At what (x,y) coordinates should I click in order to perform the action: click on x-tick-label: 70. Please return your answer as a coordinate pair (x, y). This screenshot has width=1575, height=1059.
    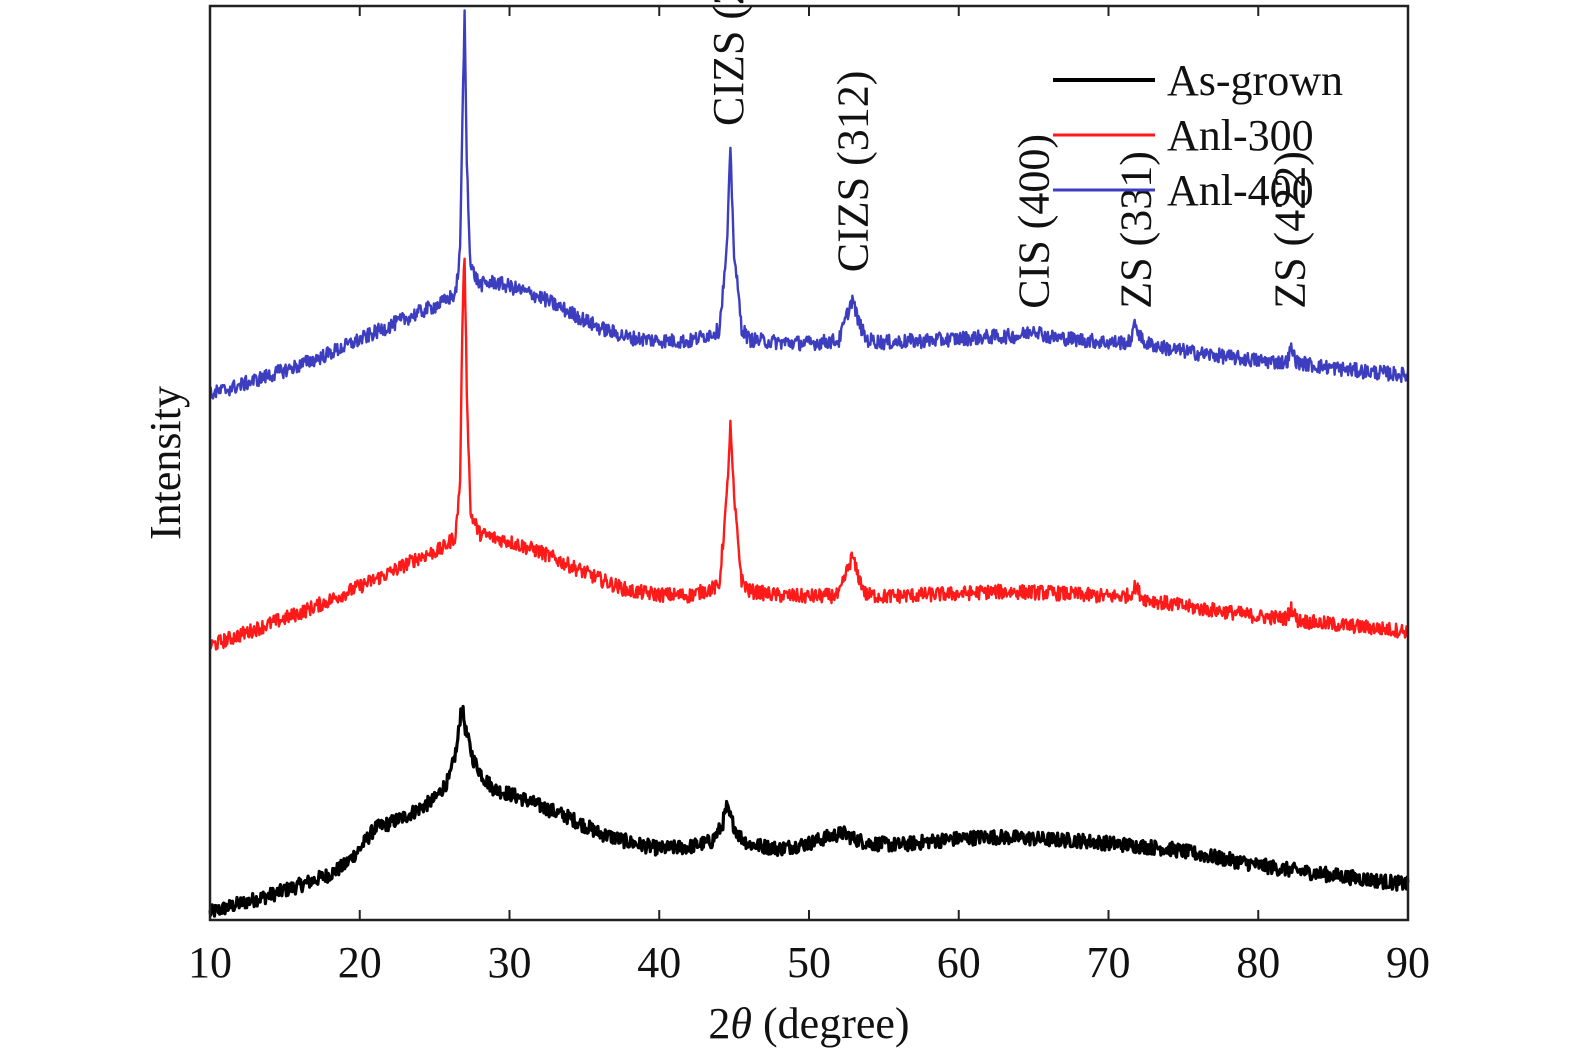
    Looking at the image, I should click on (1109, 962).